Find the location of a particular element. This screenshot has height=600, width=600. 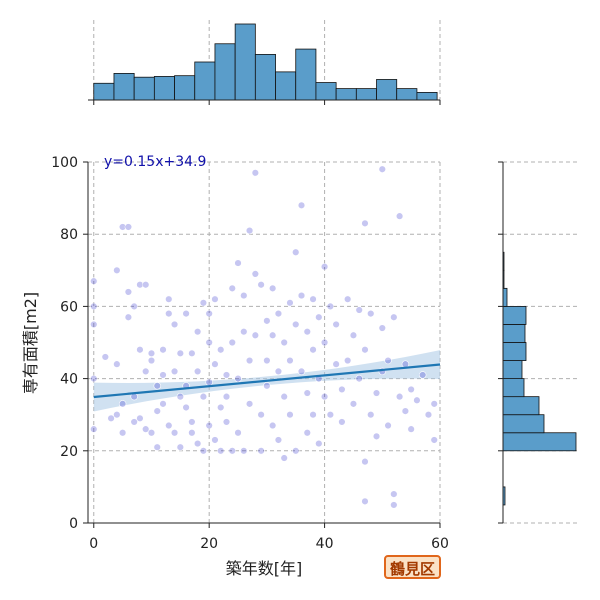

regression-line is located at coordinates (267, 381).